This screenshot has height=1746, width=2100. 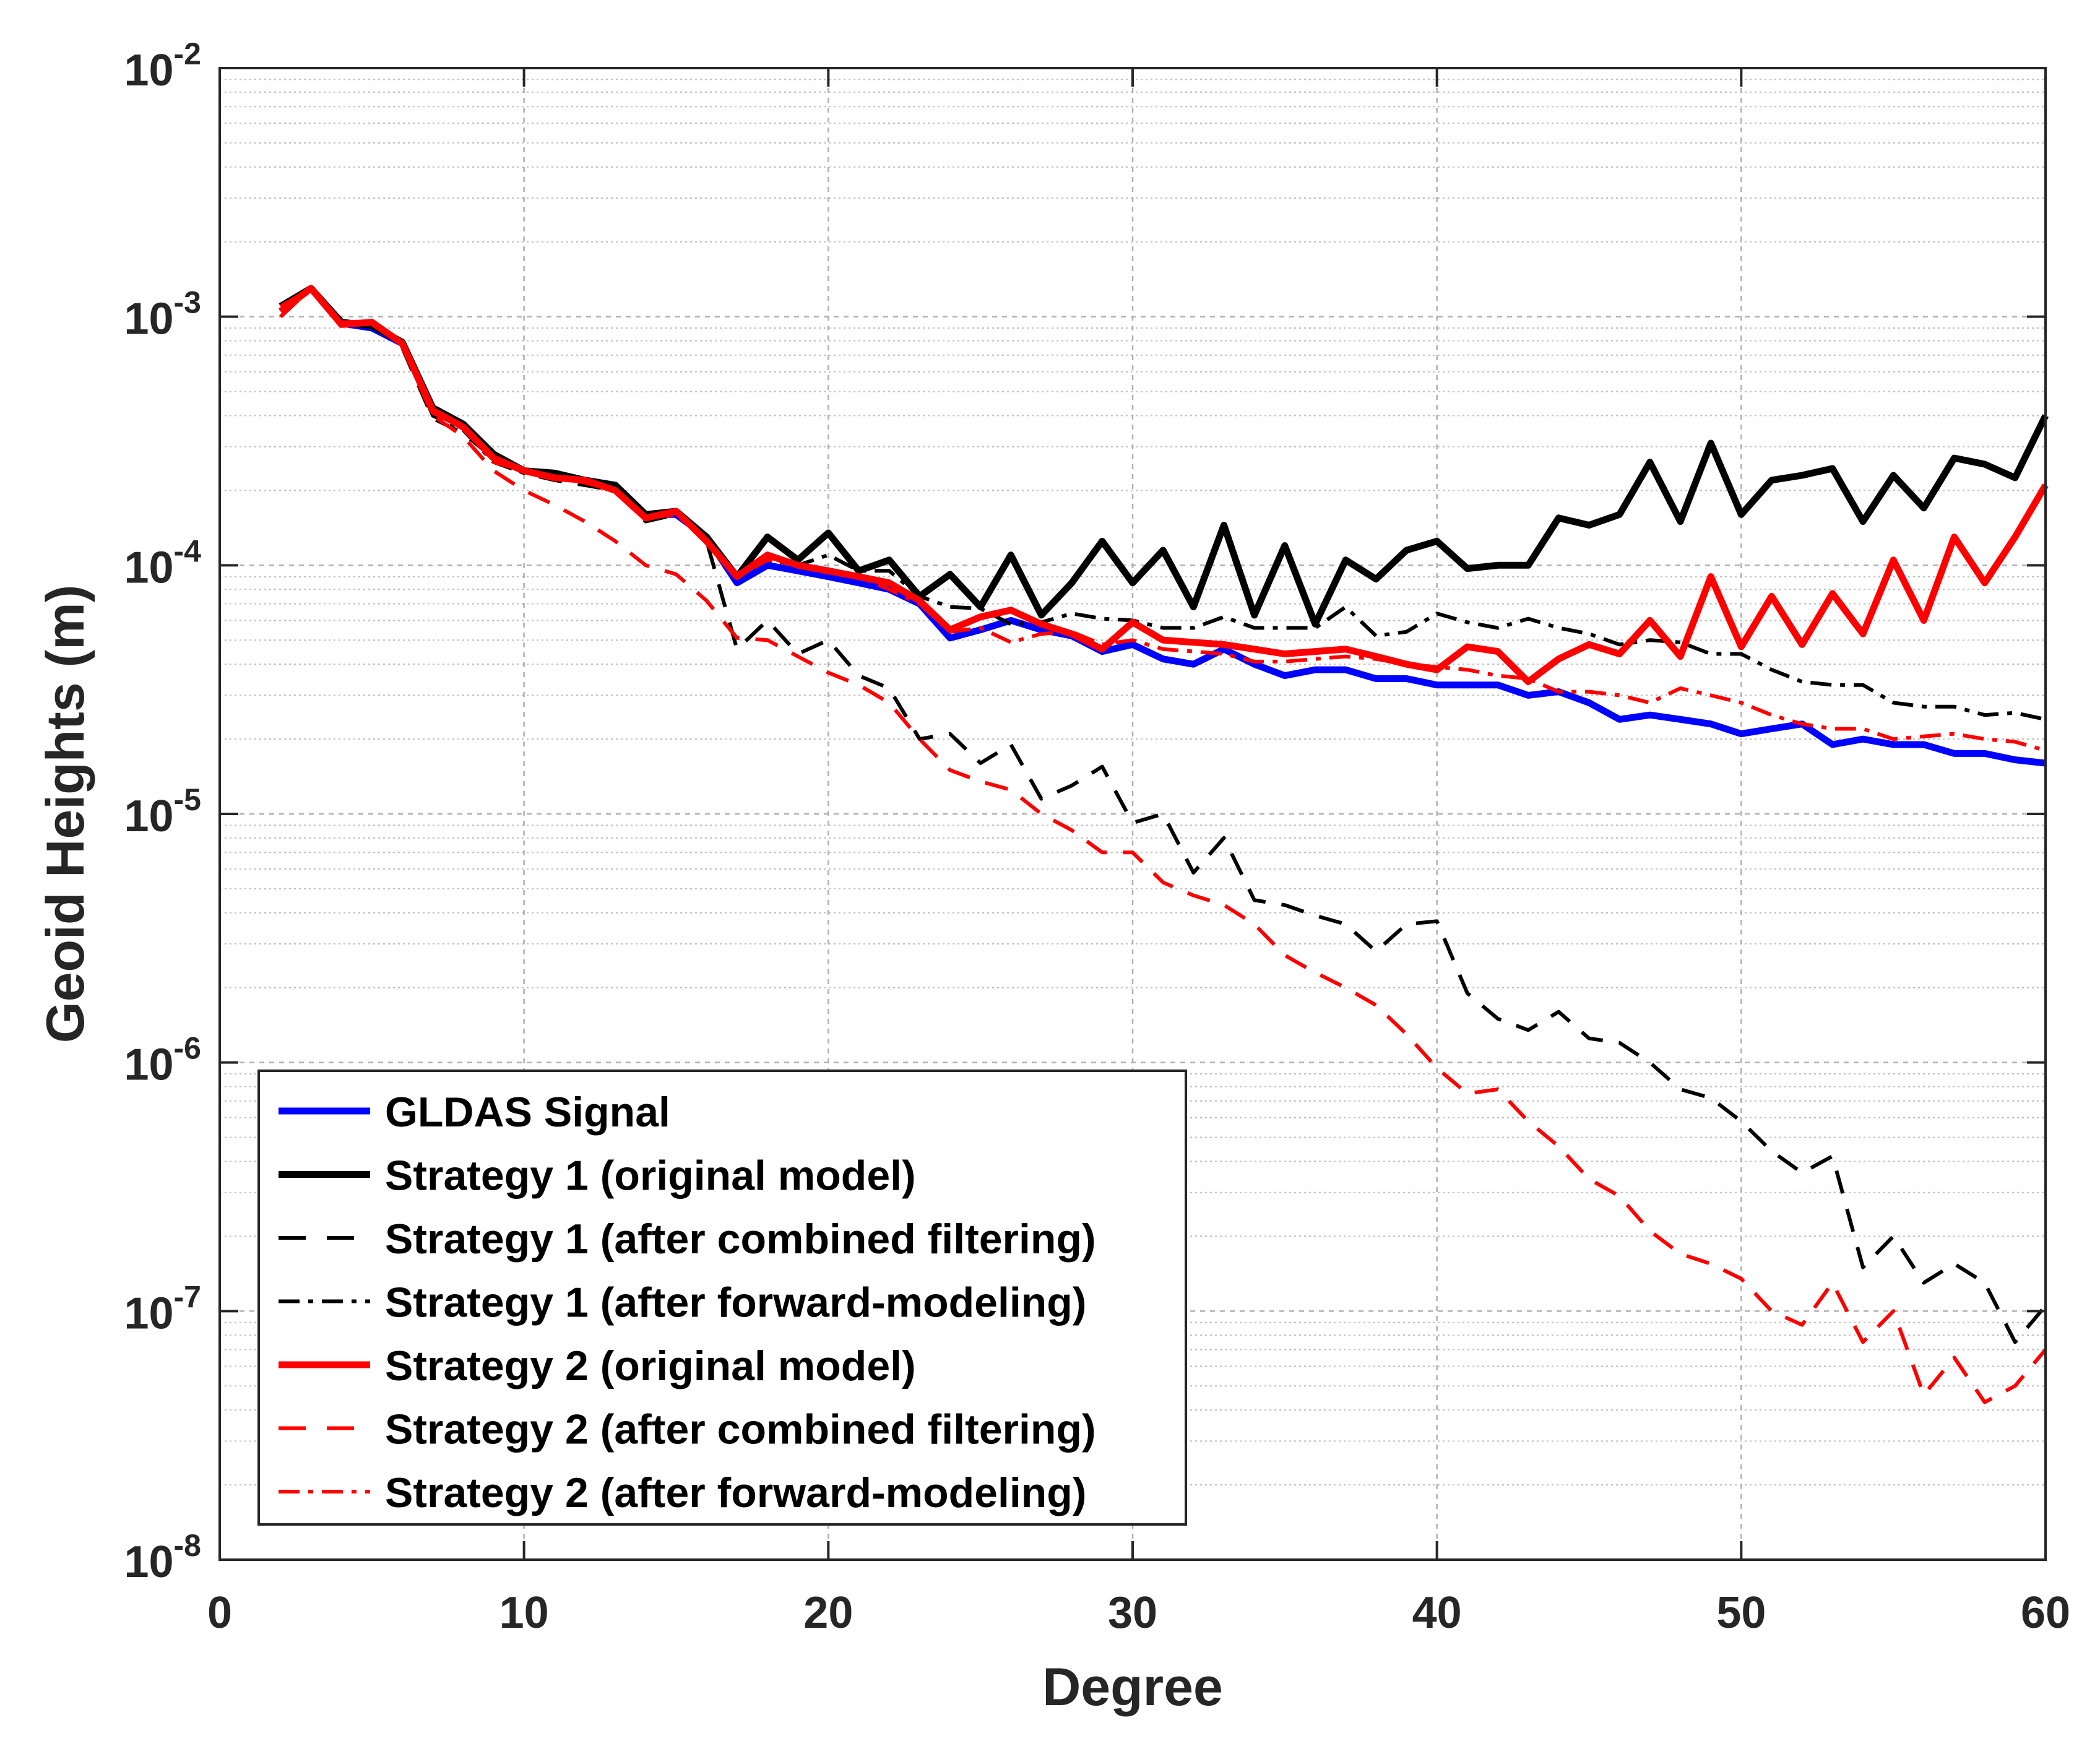 What do you see at coordinates (162, 812) in the screenshot?
I see `y-tick-label: 10⁻⁵` at bounding box center [162, 812].